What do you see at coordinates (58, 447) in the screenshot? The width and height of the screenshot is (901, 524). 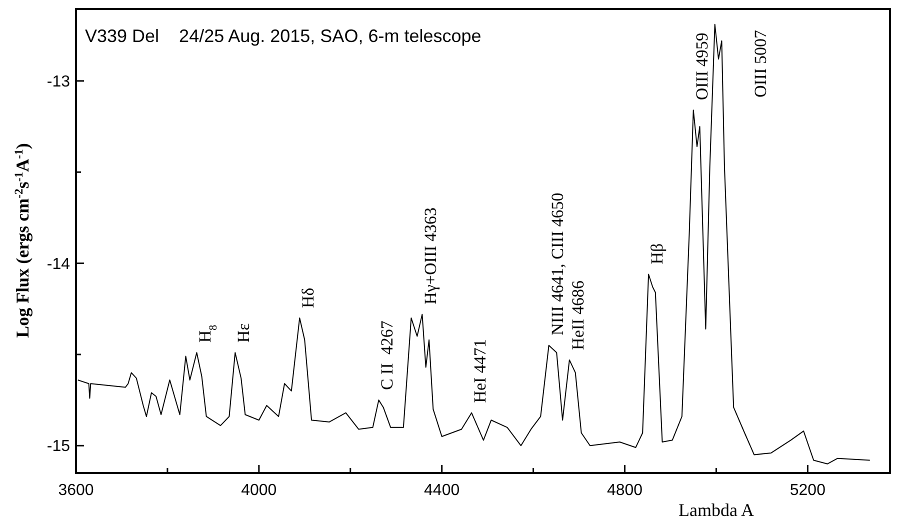 I see `y-tick-label: -15` at bounding box center [58, 447].